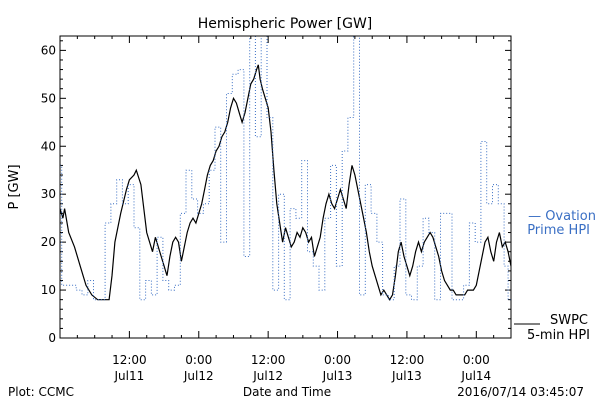 Image resolution: width=600 pixels, height=400 pixels. What do you see at coordinates (569, 320) in the screenshot?
I see `legend-swpc-label-line1: SWPC` at bounding box center [569, 320].